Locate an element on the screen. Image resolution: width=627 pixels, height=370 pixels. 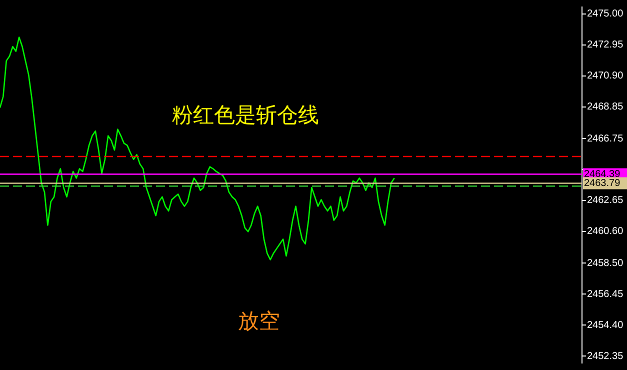
ref-line-label: 2464.39 is located at coordinates (602, 174).